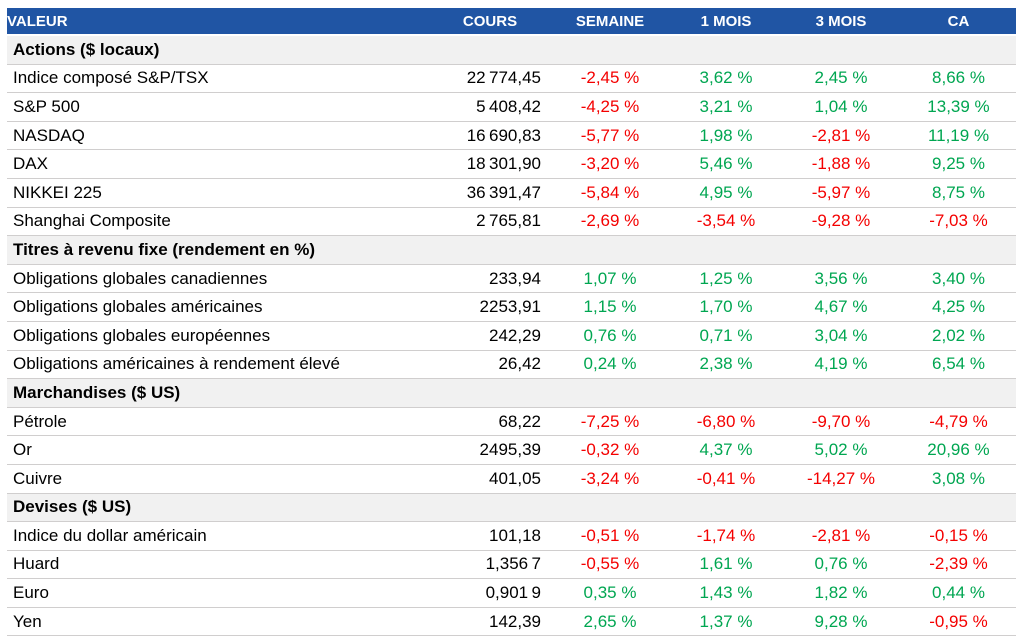 Image resolution: width=1024 pixels, height=637 pixels. I want to click on percent-change-cell: 4,37 %, so click(726, 450).